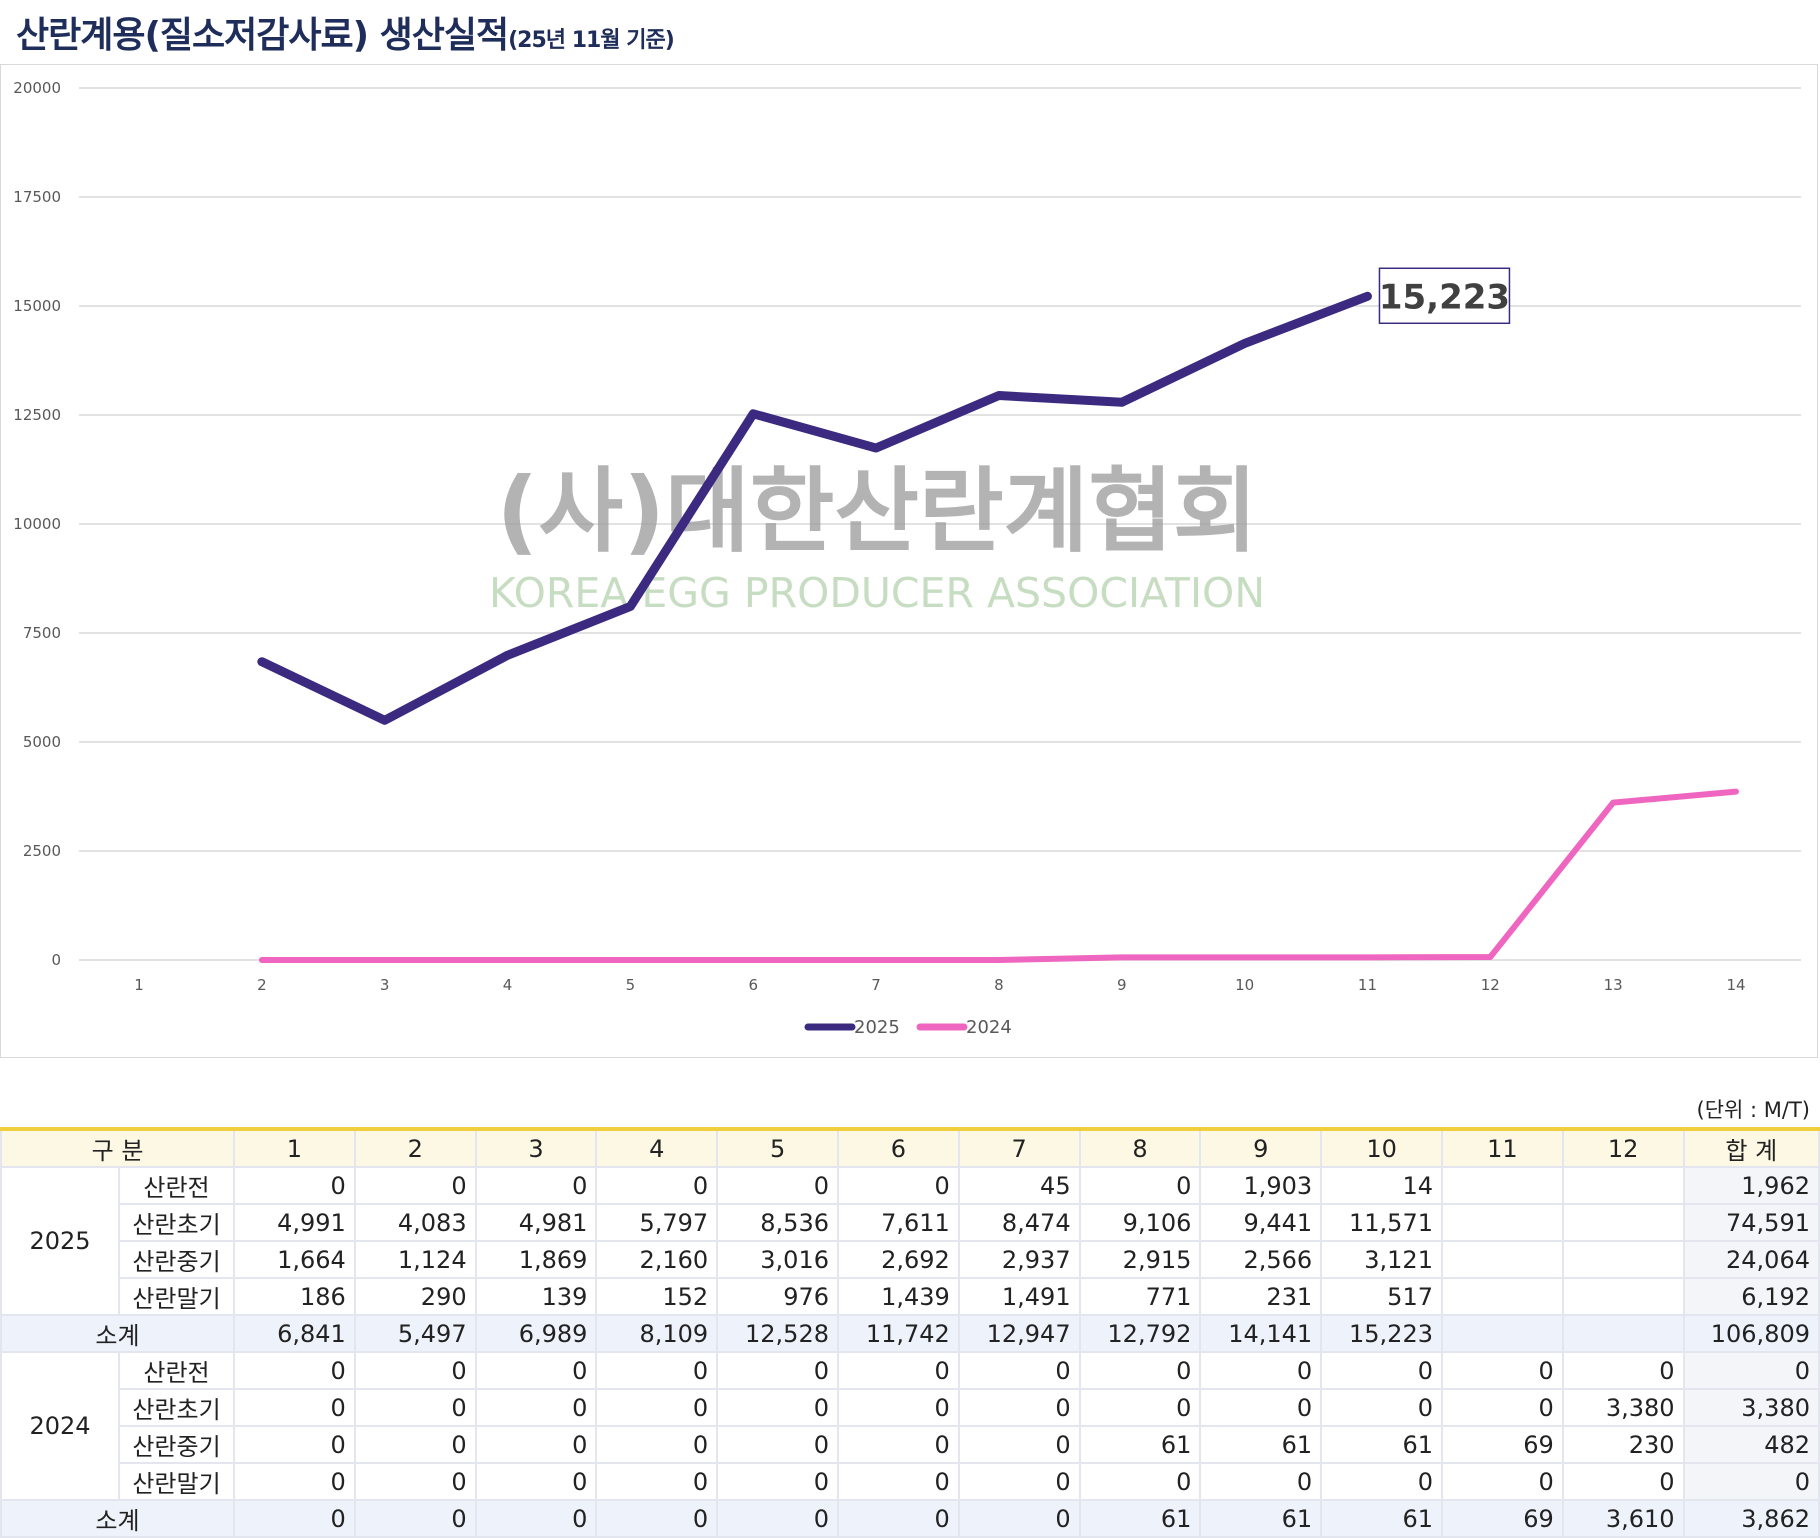 The image size is (1820, 1538). I want to click on category-cell: 산란전, so click(176, 1185).